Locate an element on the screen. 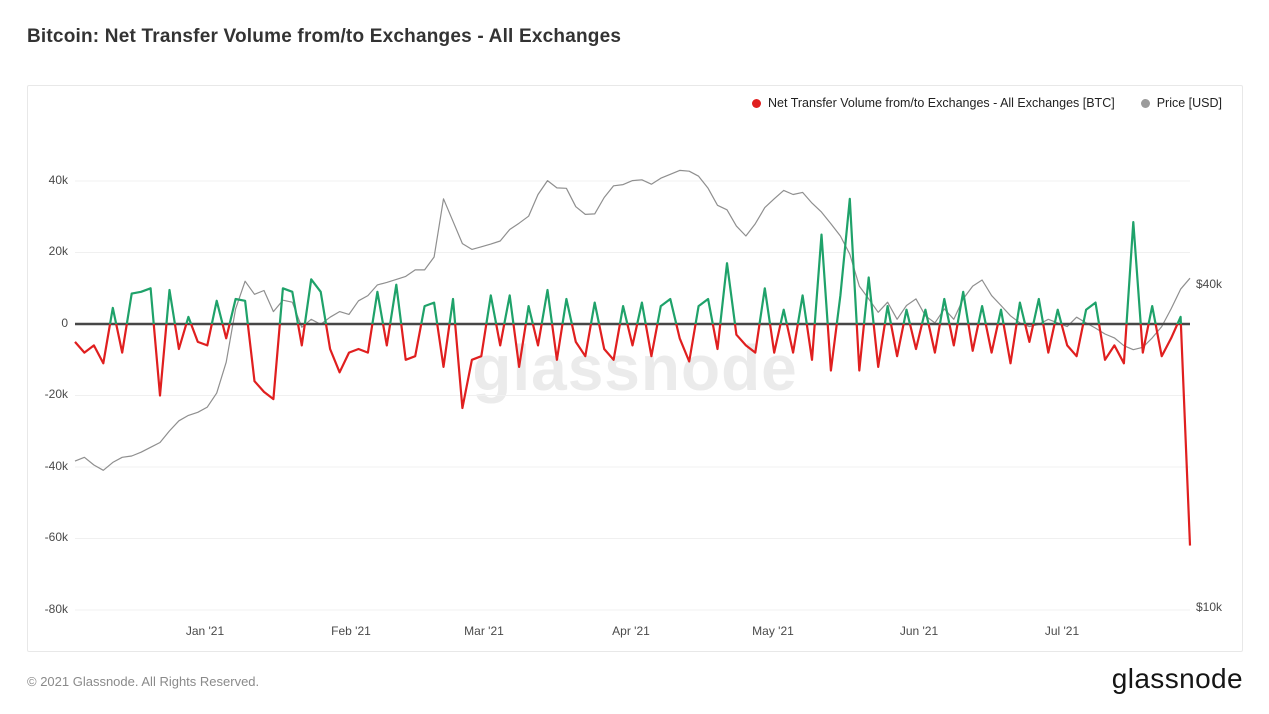  y-axis-tick-40k: 40k is located at coordinates (58, 180).